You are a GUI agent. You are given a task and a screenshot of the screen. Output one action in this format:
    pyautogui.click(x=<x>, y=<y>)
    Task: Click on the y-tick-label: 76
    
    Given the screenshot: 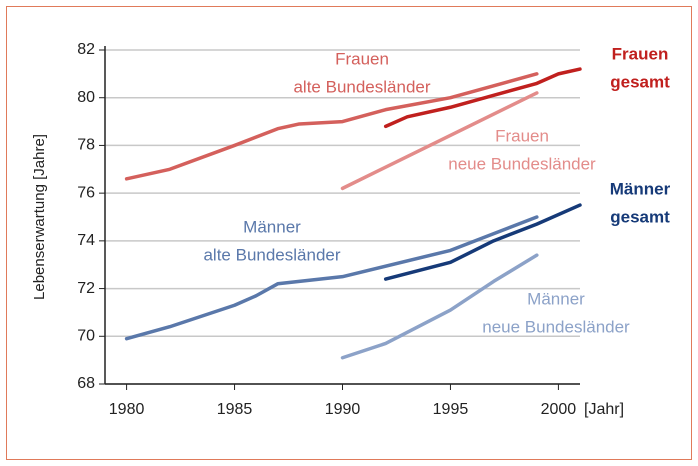 What is the action you would take?
    pyautogui.click(x=86, y=192)
    